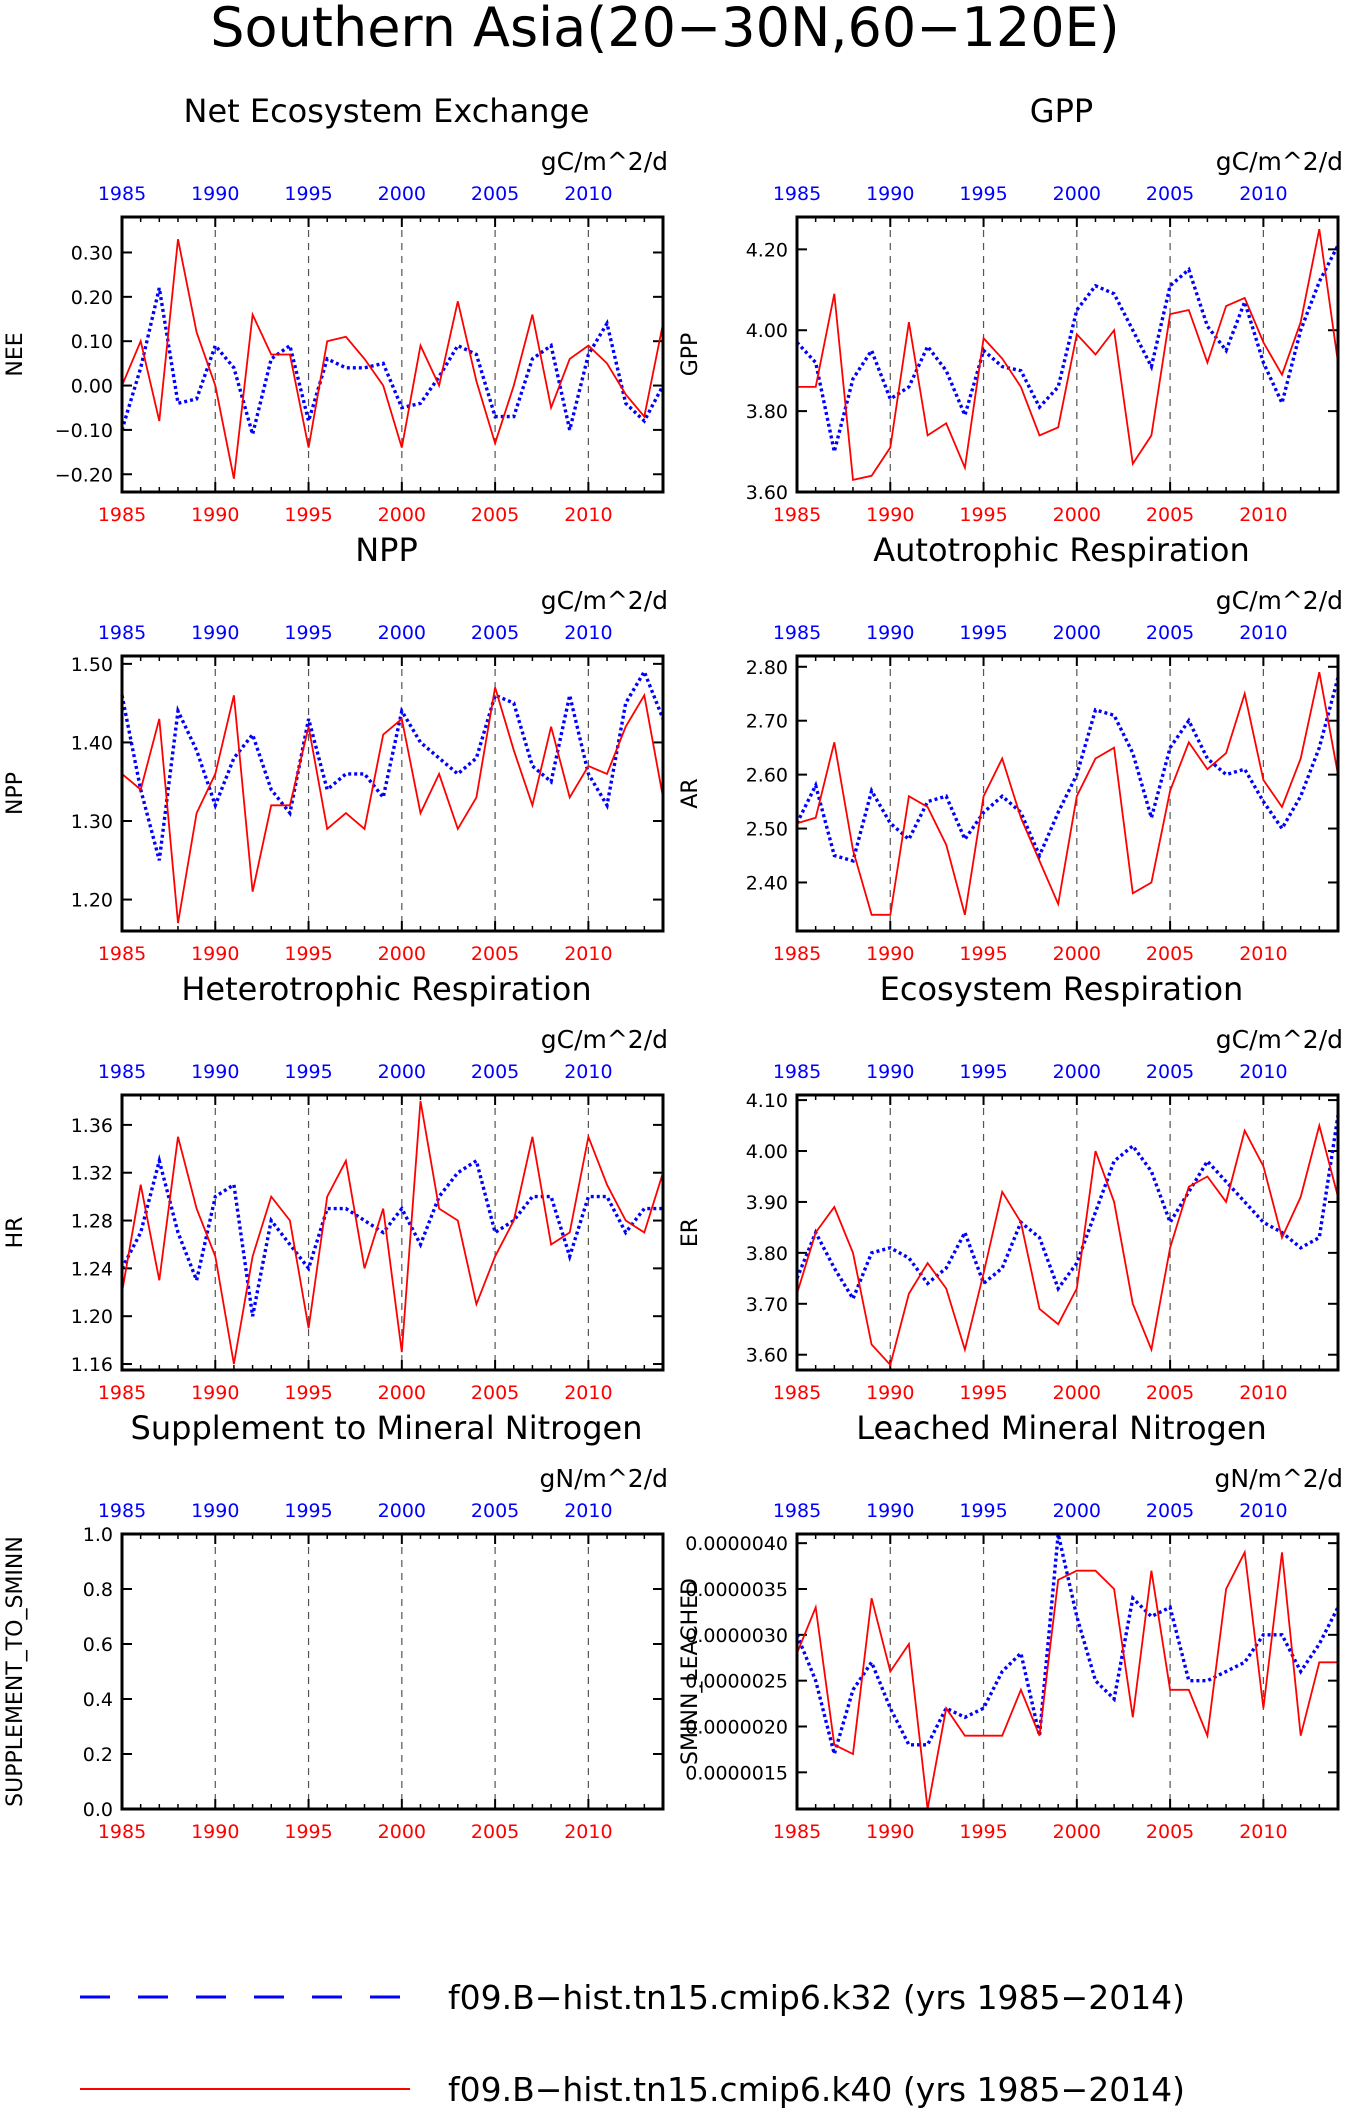 The width and height of the screenshot is (1345, 2119). Describe the element at coordinates (690, 1671) in the screenshot. I see `chart-7-ylabel: SMINN_LEACHED` at that location.